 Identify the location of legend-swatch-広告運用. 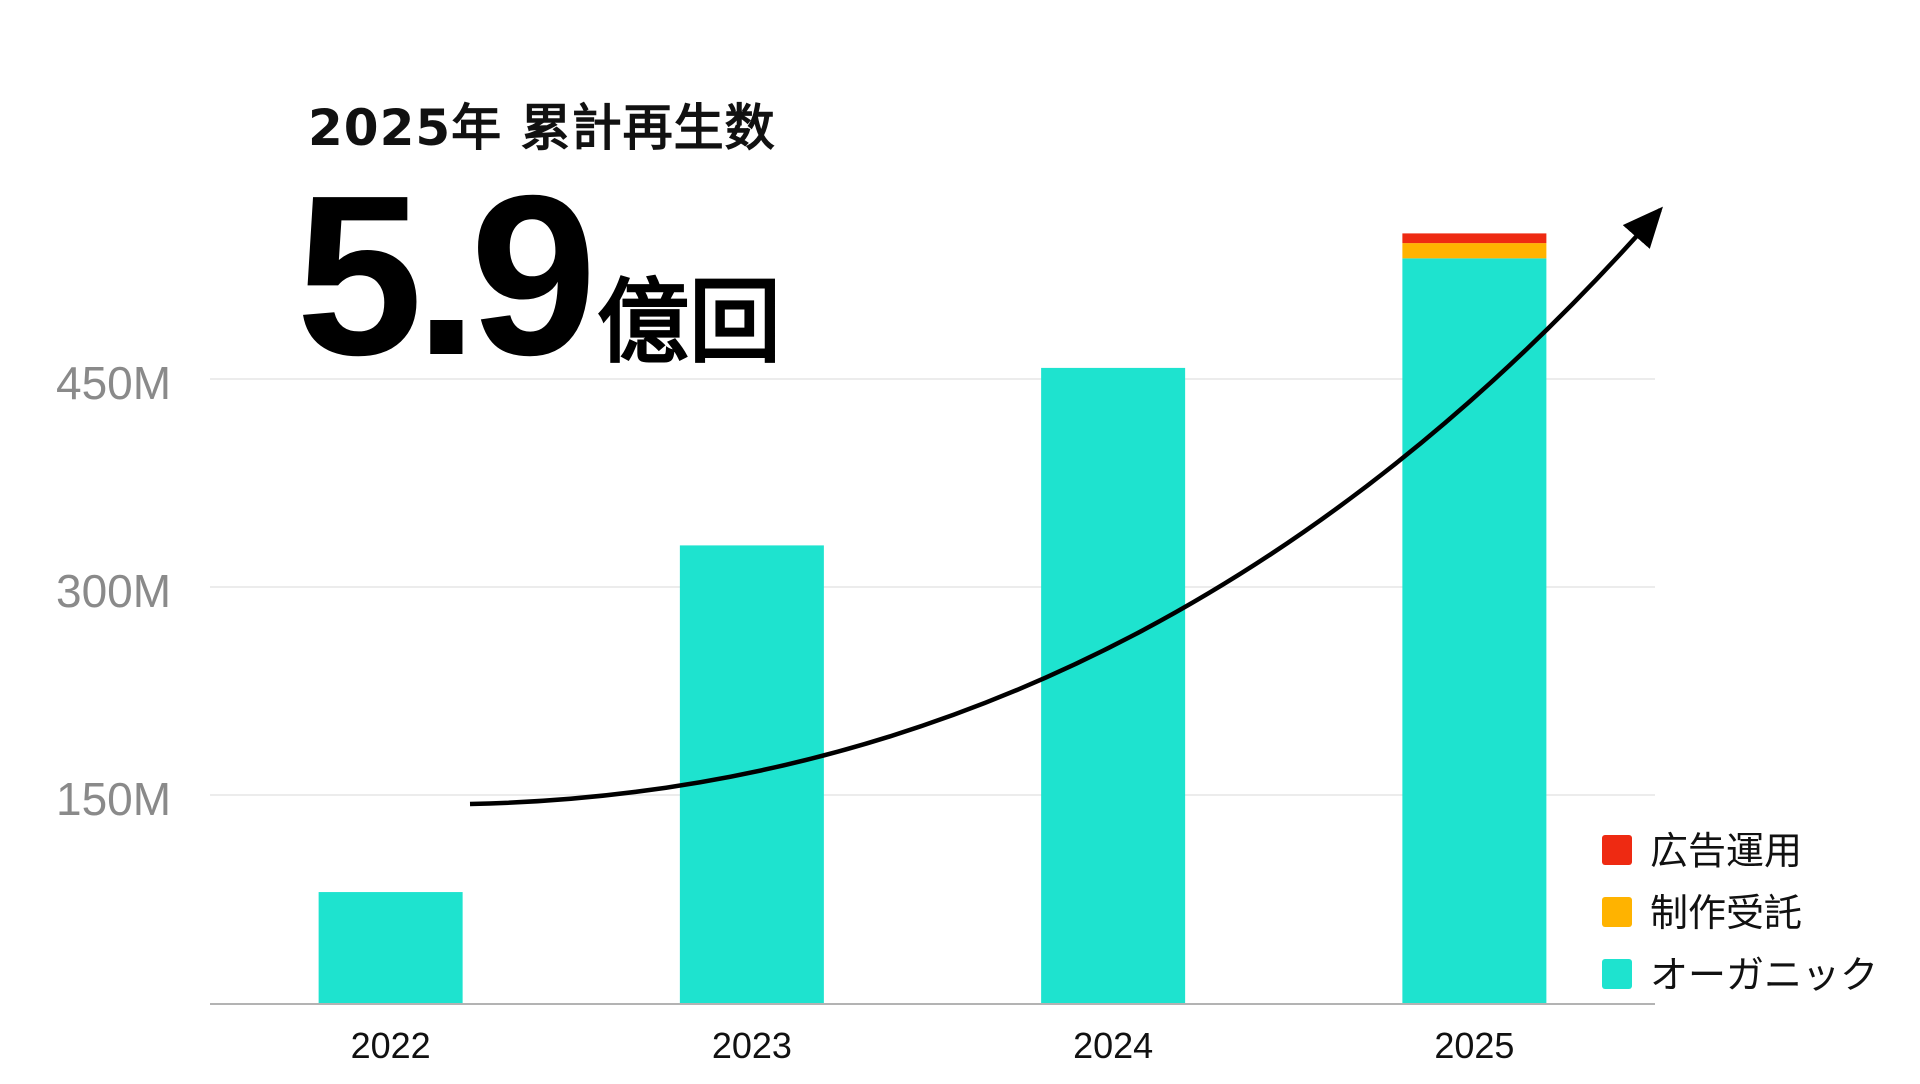
(1617, 850).